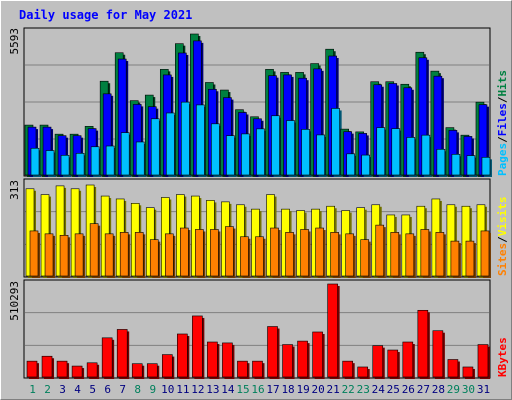 Image resolution: width=512 pixels, height=400 pixels. What do you see at coordinates (453, 389) in the screenshot?
I see `day-label: 29` at bounding box center [453, 389].